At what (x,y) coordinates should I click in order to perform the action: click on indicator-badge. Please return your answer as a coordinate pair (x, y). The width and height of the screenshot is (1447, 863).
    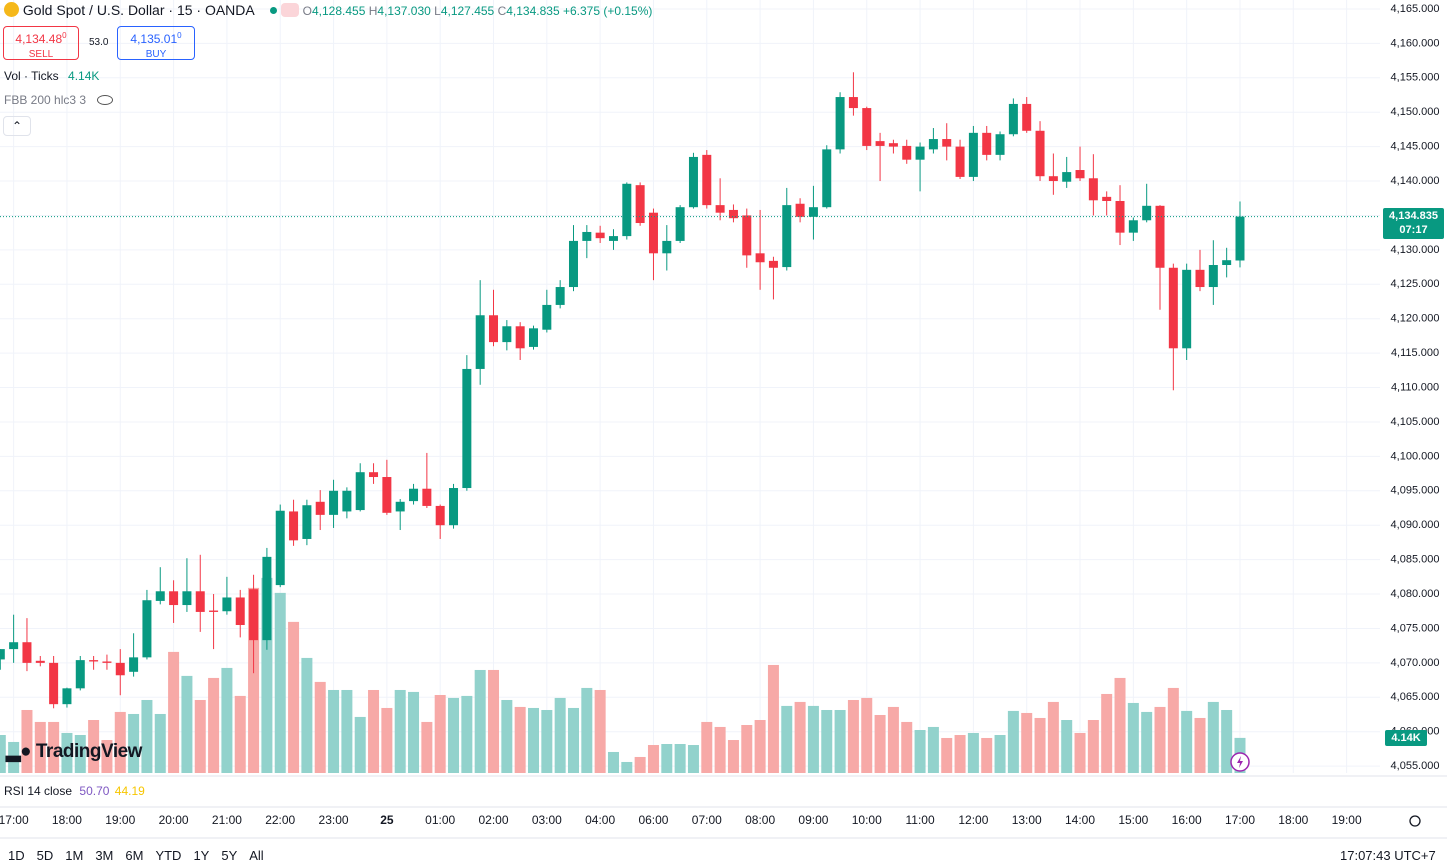
    Looking at the image, I should click on (289, 10).